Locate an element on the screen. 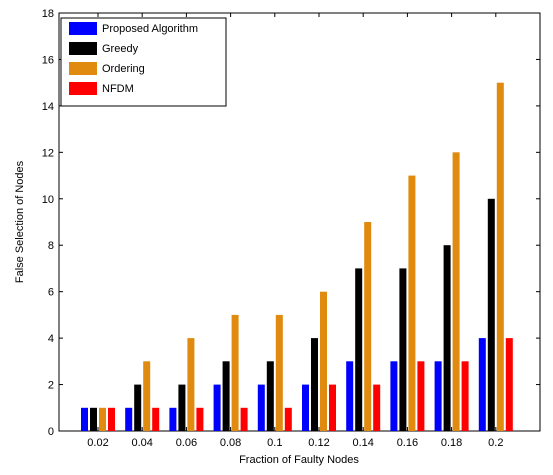  bar-greedy-0.2 is located at coordinates (491, 314).